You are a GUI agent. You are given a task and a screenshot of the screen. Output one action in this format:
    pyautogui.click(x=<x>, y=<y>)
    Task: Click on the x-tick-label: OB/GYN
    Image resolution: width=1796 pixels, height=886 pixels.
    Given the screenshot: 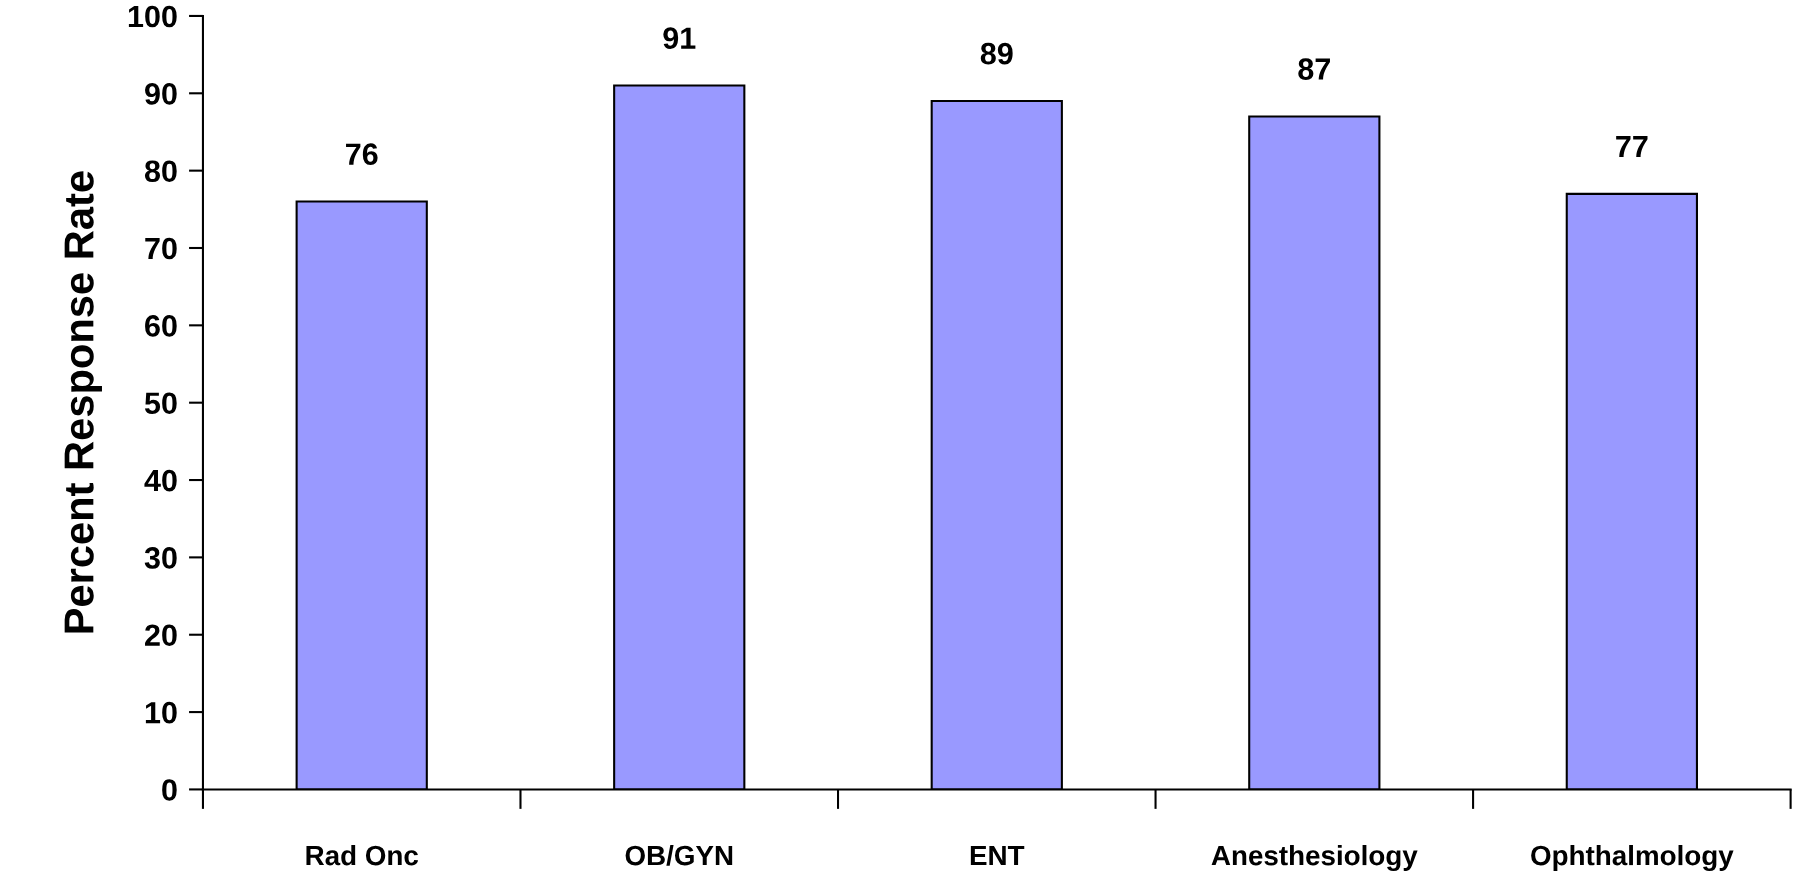 What is the action you would take?
    pyautogui.click(x=679, y=855)
    